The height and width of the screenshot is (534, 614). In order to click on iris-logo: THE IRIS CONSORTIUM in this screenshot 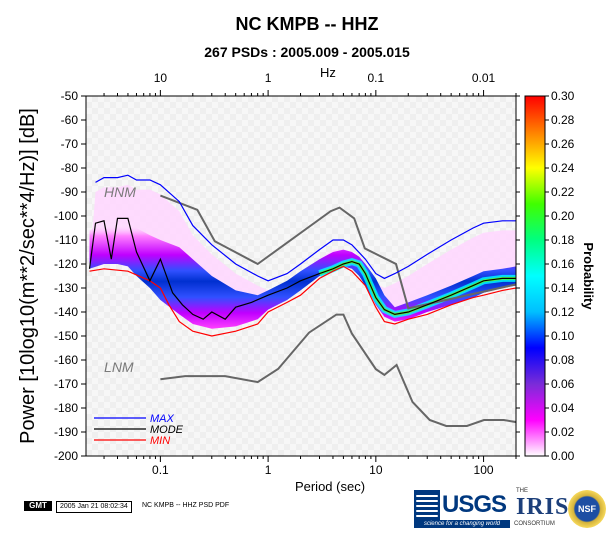, I will do `click(541, 509)`.